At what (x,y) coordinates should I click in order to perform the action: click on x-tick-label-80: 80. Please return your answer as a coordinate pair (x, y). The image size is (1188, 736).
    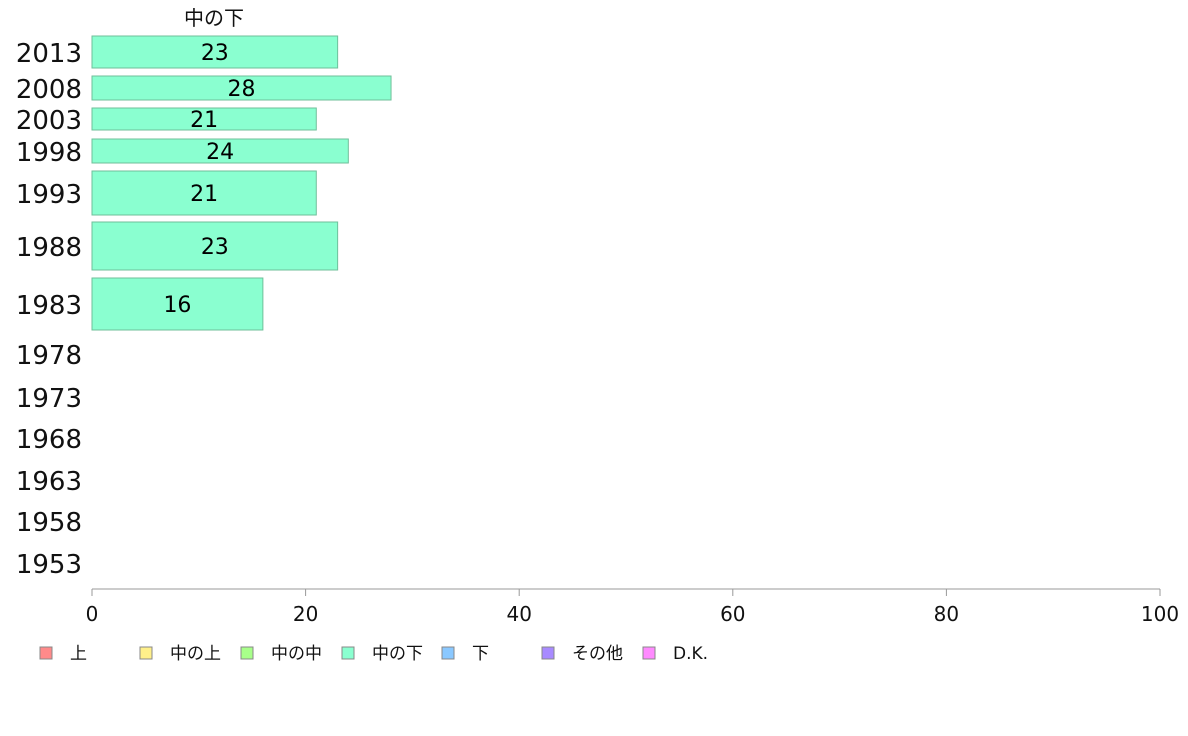
    Looking at the image, I should click on (946, 614).